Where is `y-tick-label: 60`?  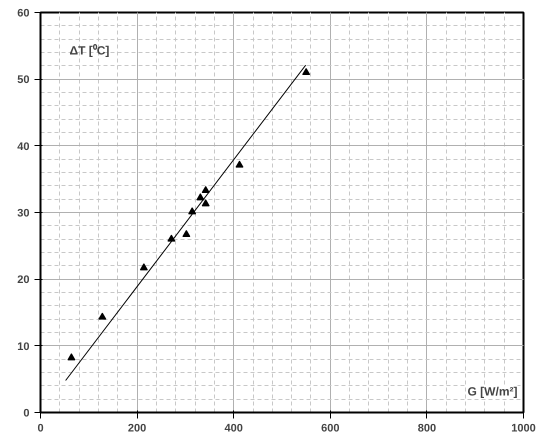
y-tick-label: 60 is located at coordinates (23, 14).